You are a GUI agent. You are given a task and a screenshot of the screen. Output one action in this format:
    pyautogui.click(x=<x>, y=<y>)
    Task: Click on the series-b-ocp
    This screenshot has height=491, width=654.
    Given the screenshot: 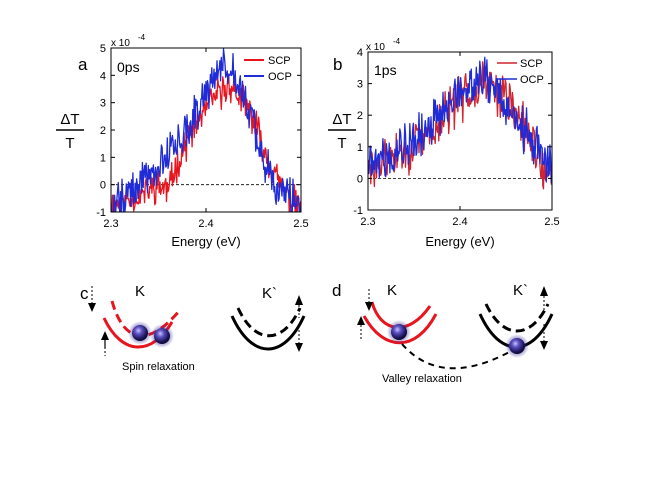 What is the action you would take?
    pyautogui.click(x=460, y=119)
    